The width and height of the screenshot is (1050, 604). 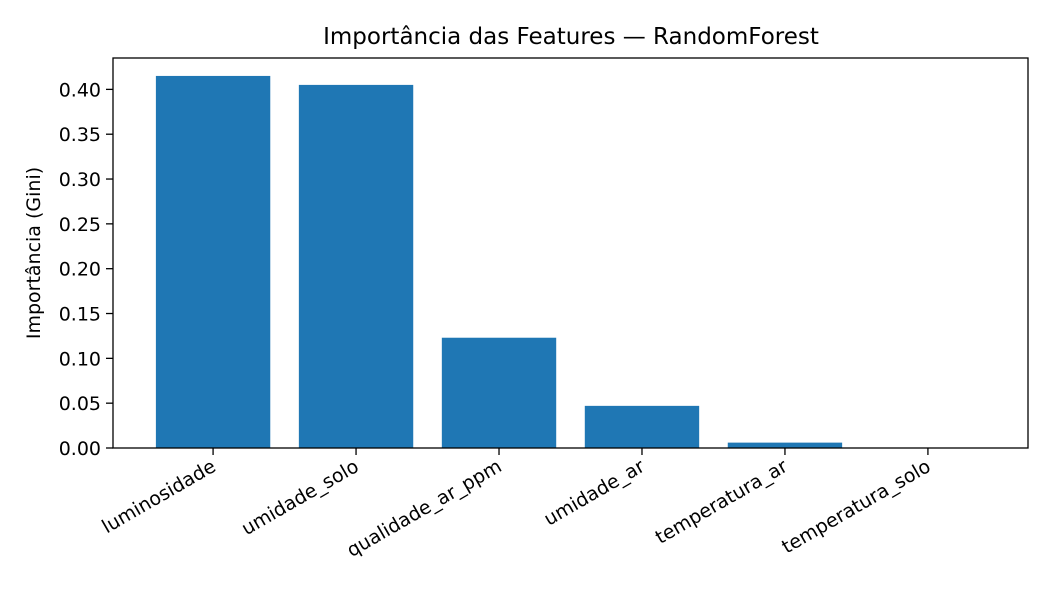 I want to click on chart-title: Importância das Features — RandomForest, so click(x=571, y=37).